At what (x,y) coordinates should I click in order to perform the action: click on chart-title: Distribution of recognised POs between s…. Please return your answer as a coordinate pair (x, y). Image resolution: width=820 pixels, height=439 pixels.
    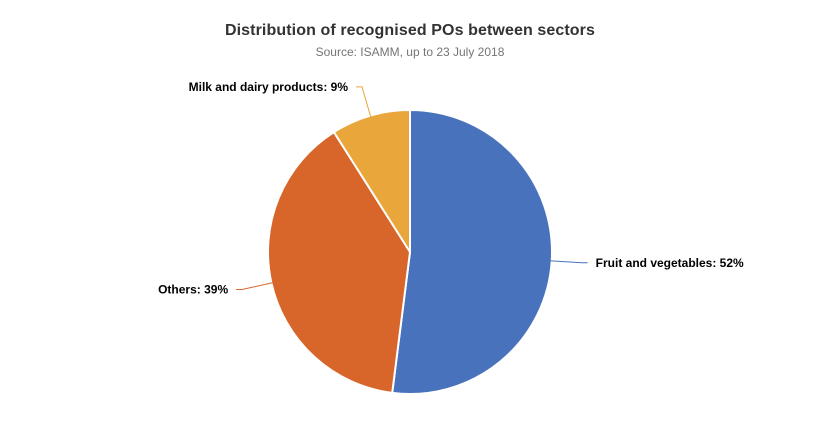
    Looking at the image, I should click on (409, 30).